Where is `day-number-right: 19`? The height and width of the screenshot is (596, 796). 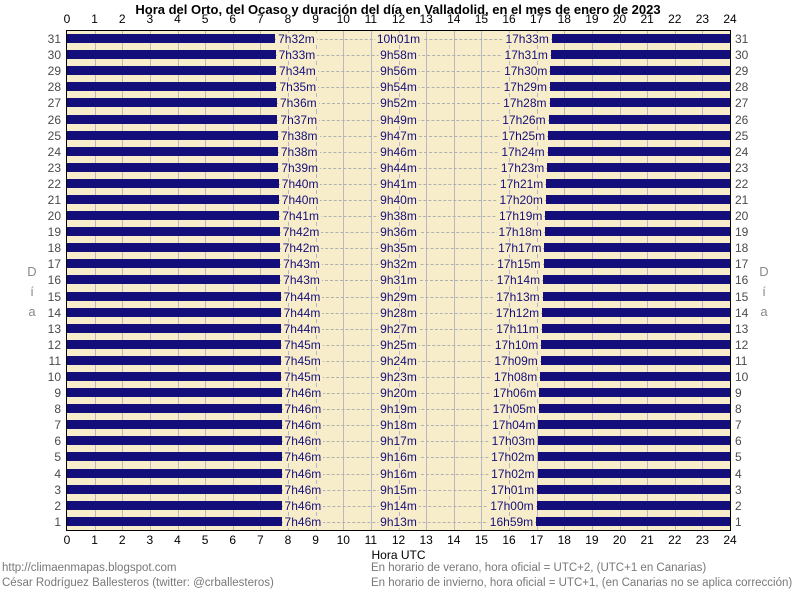
day-number-right: 19 is located at coordinates (742, 232).